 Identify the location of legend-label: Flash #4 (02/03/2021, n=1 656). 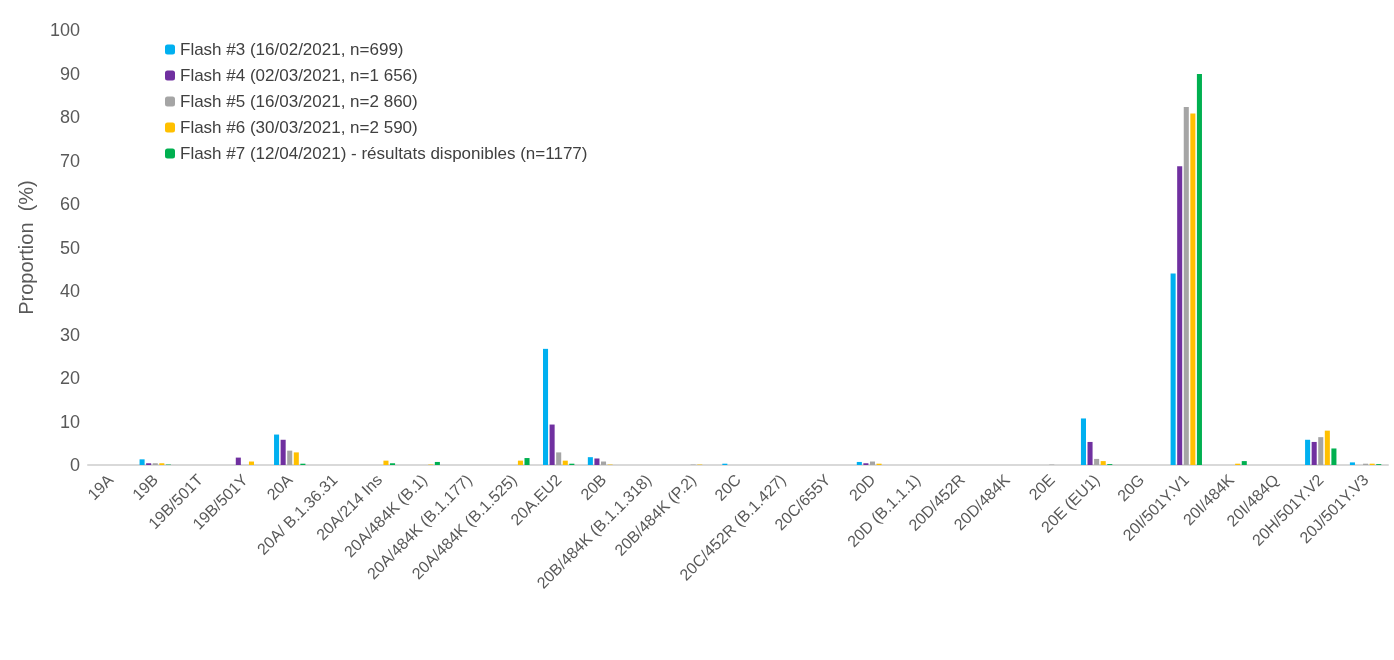
(299, 75).